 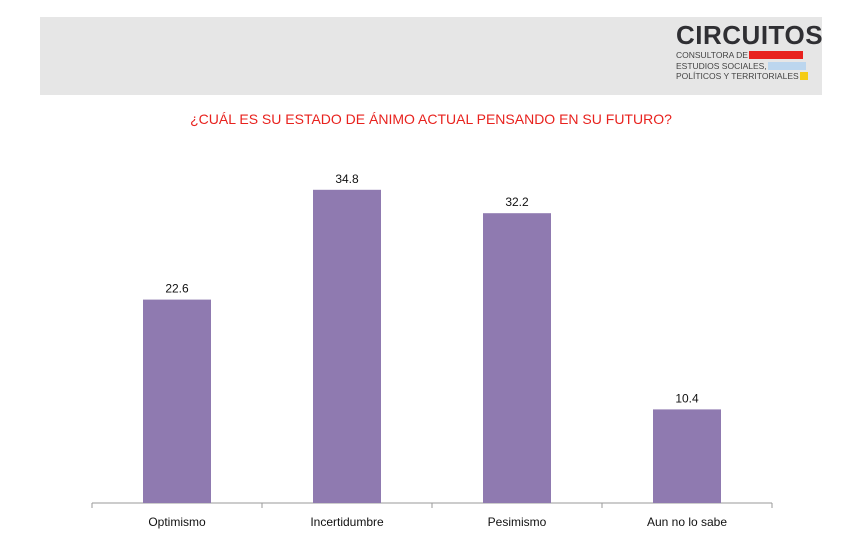 What do you see at coordinates (712, 55) in the screenshot?
I see `logo-line-1-text: CONSULTORA DE` at bounding box center [712, 55].